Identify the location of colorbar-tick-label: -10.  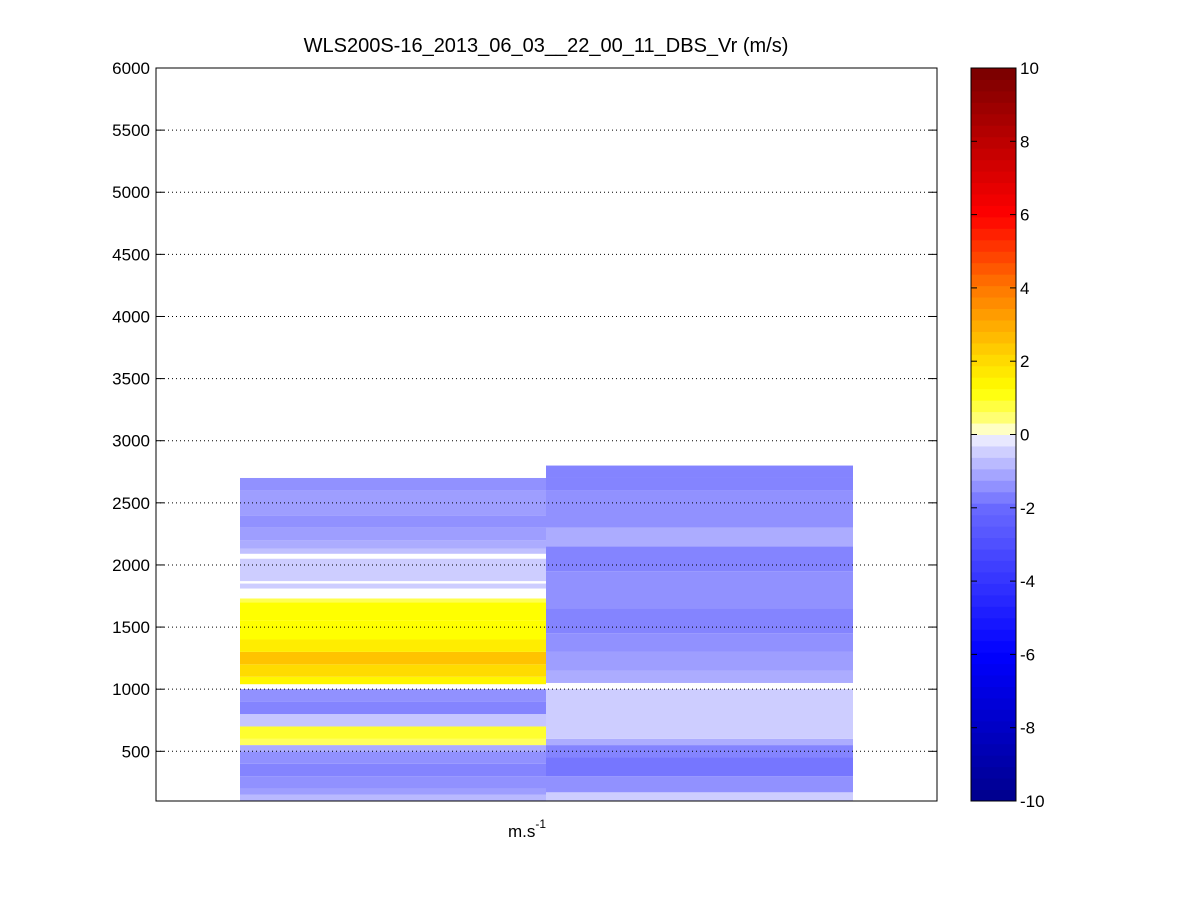
(1032, 801).